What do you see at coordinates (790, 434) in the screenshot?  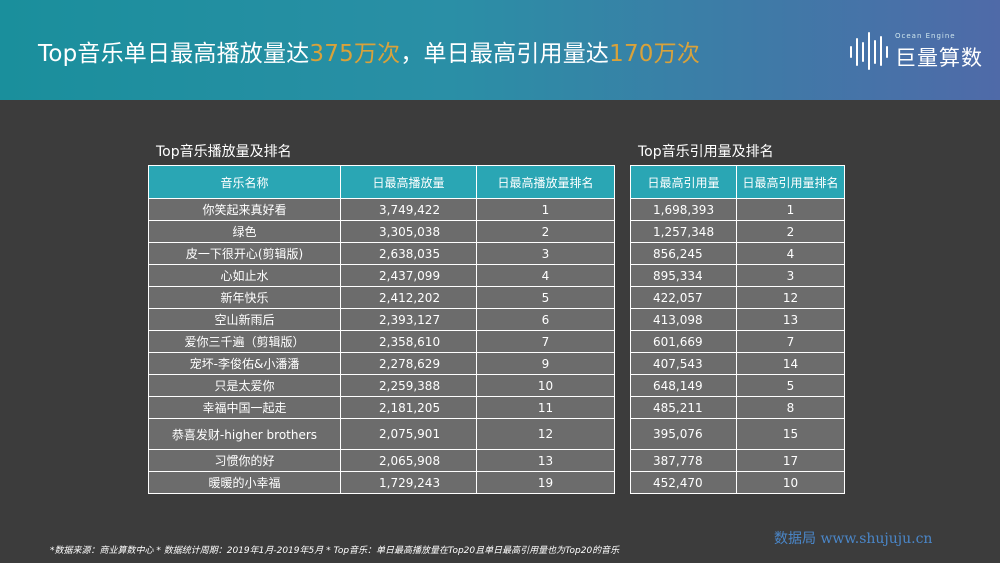 I see `citation-rank-cell: 15` at bounding box center [790, 434].